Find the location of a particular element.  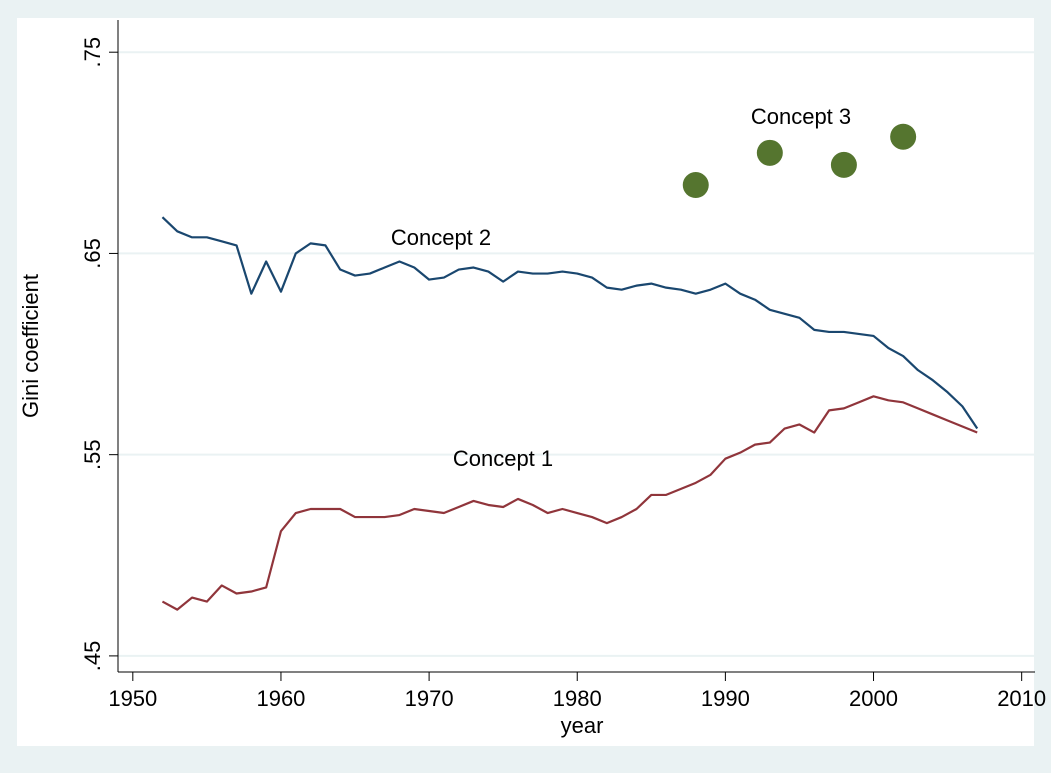

x-tick-label: 1970 is located at coordinates (429, 698).